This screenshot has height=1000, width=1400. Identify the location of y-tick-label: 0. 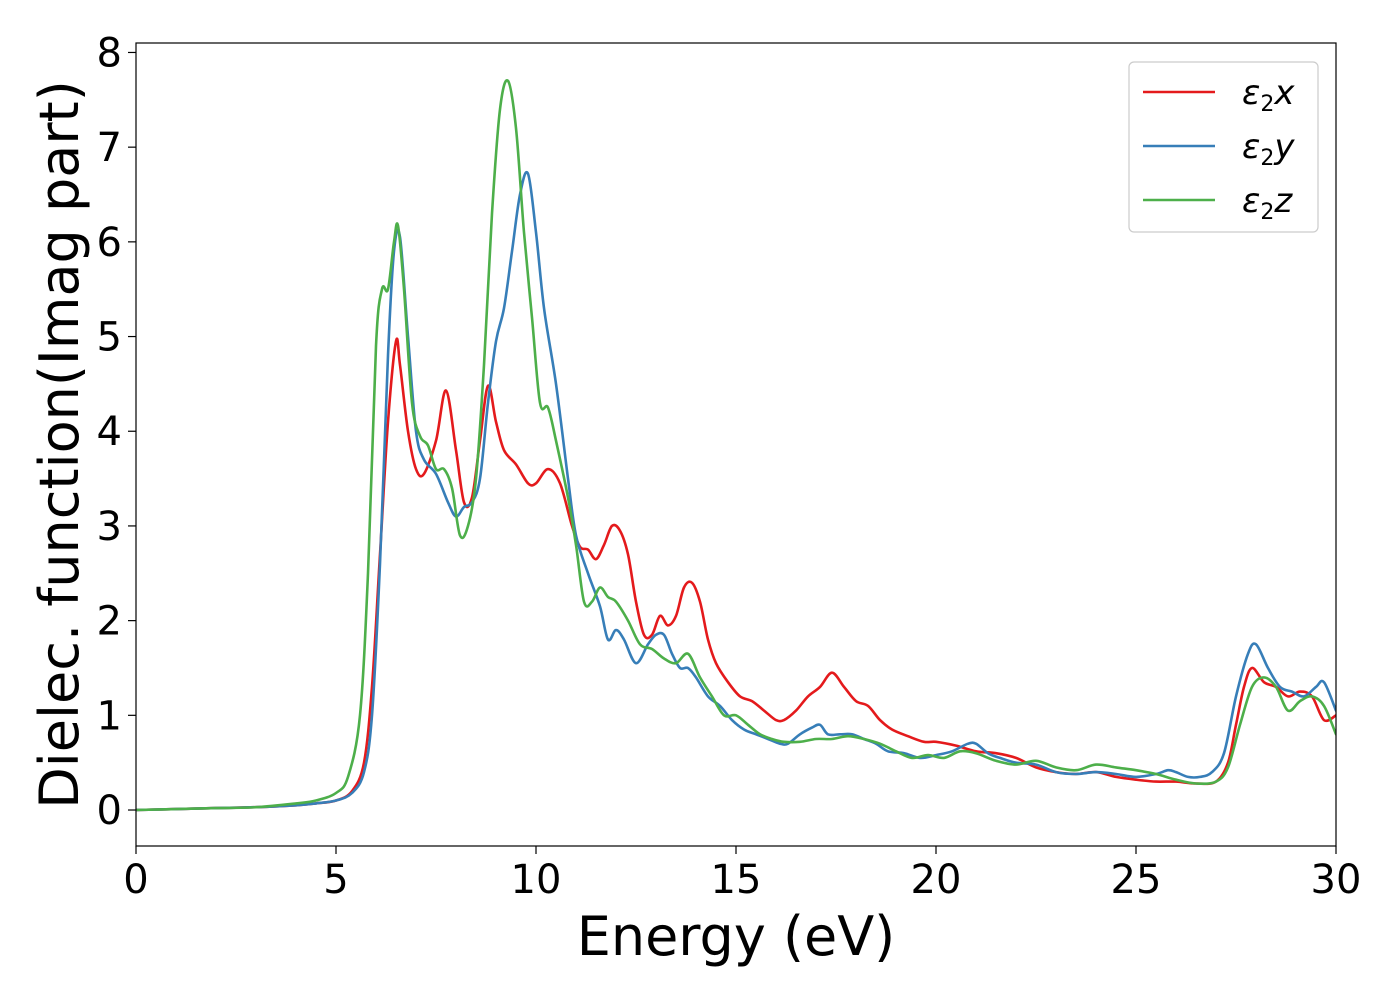
(109, 811).